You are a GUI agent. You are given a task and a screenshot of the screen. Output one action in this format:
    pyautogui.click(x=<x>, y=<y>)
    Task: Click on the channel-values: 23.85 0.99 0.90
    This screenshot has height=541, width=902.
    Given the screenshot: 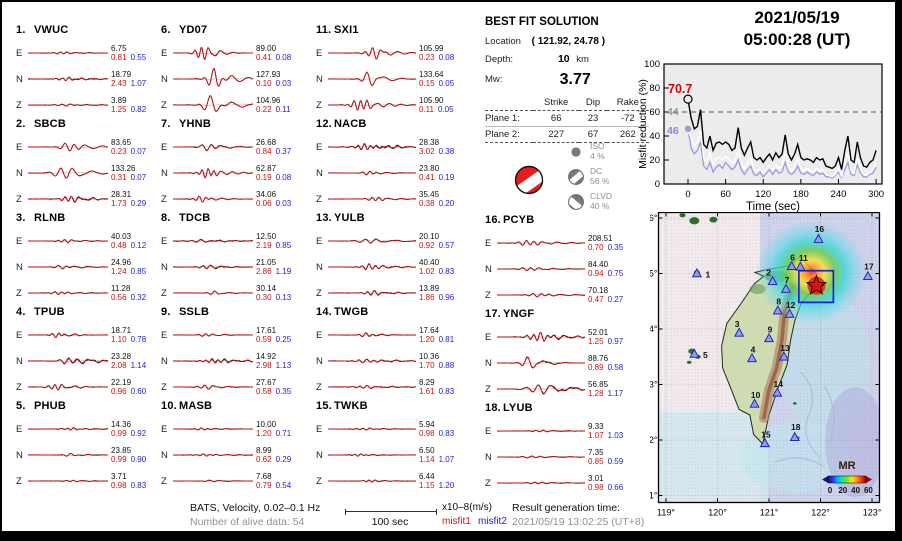 What is the action you would take?
    pyautogui.click(x=137, y=455)
    